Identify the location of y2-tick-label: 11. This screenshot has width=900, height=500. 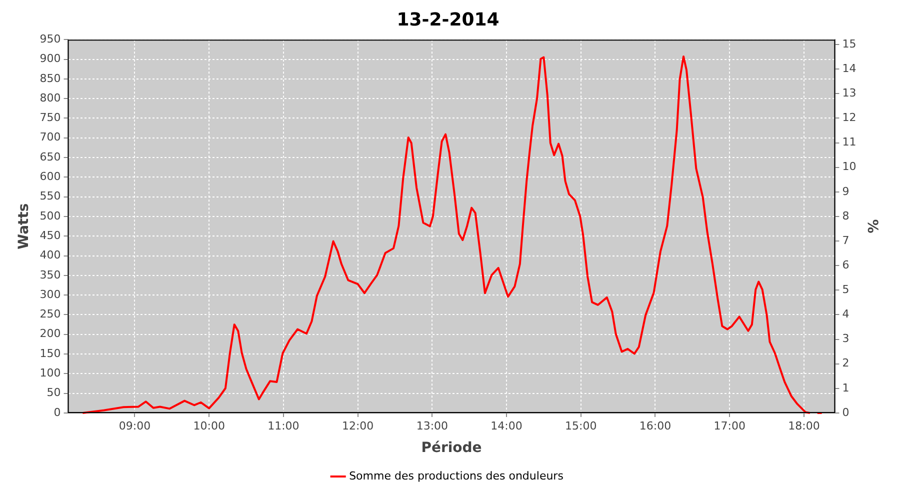
(849, 142).